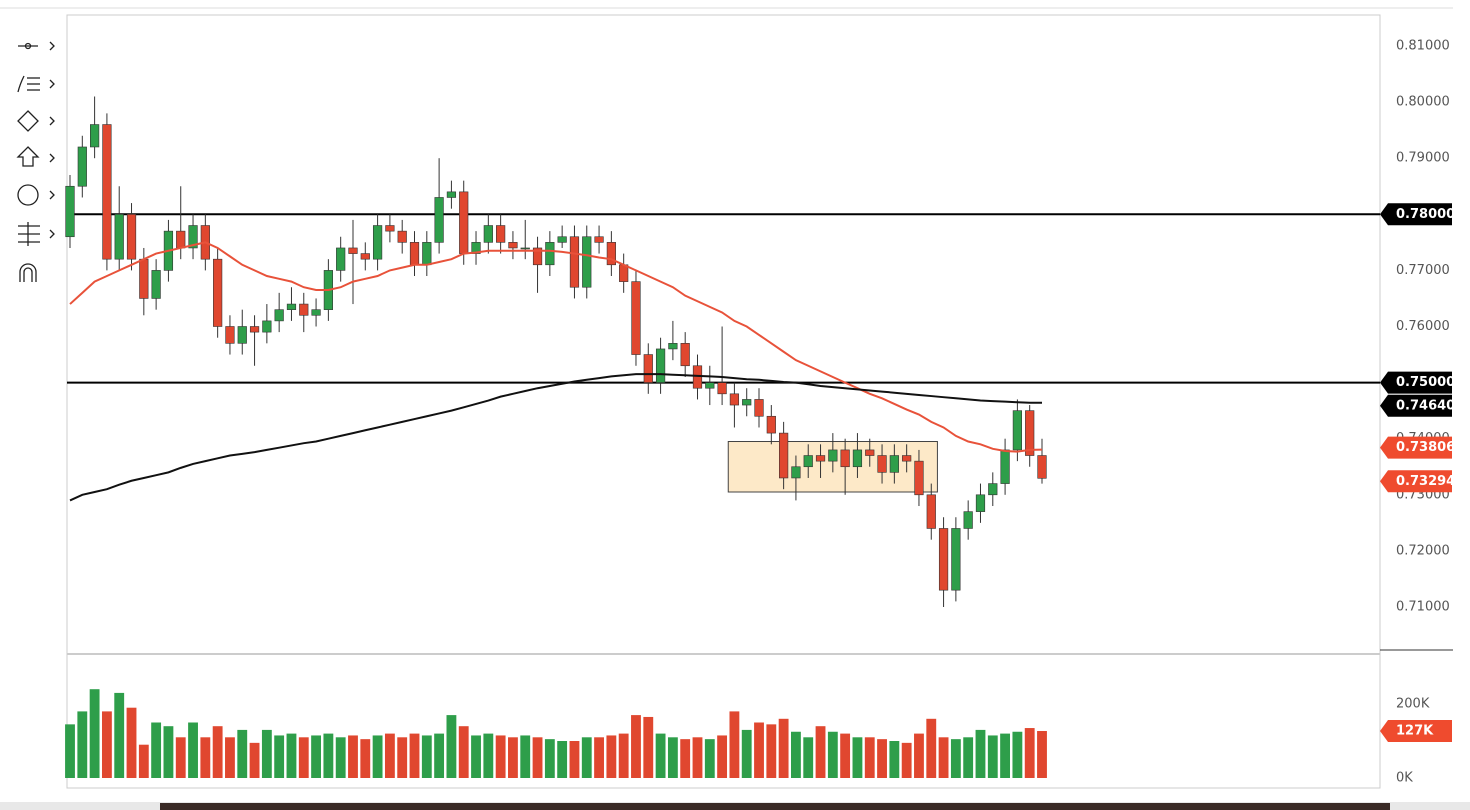 The height and width of the screenshot is (810, 1470). What do you see at coordinates (1425, 382) in the screenshot?
I see `hline-tag-label: 0.75000` at bounding box center [1425, 382].